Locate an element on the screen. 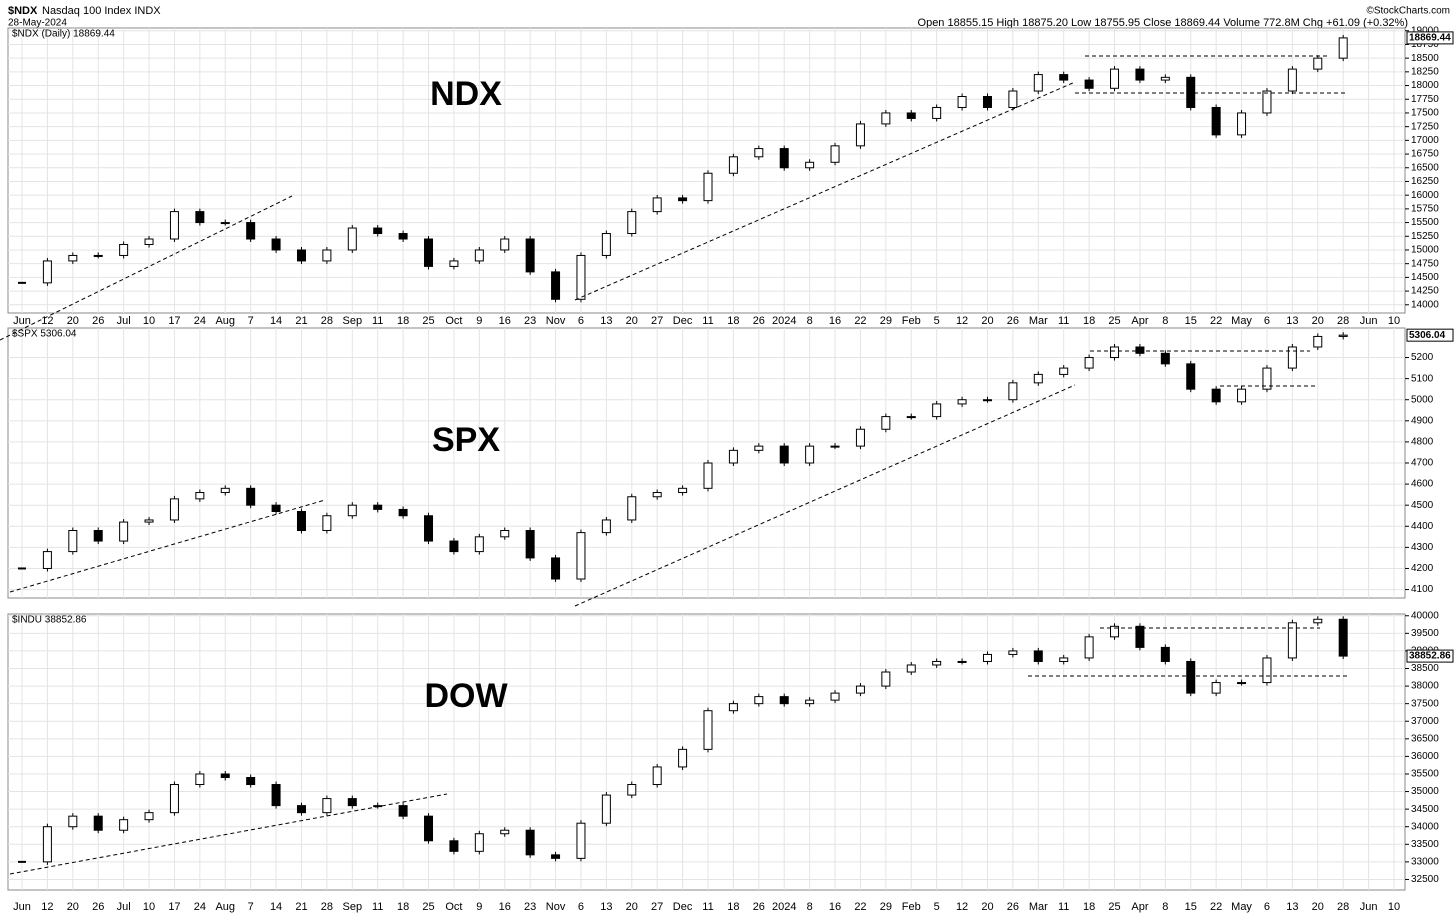 The height and width of the screenshot is (924, 1456). y-tick-label: 36000 is located at coordinates (1425, 756).